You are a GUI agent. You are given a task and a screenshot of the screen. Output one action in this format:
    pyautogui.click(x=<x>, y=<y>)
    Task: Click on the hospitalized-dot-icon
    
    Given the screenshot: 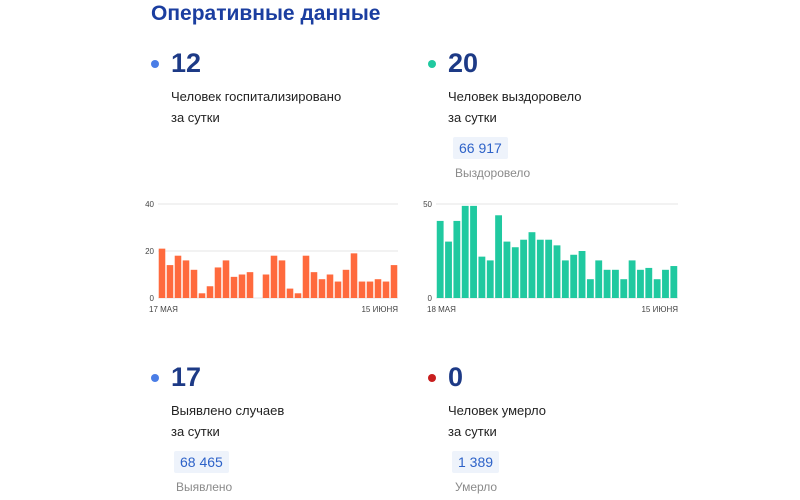 What is the action you would take?
    pyautogui.click(x=155, y=64)
    